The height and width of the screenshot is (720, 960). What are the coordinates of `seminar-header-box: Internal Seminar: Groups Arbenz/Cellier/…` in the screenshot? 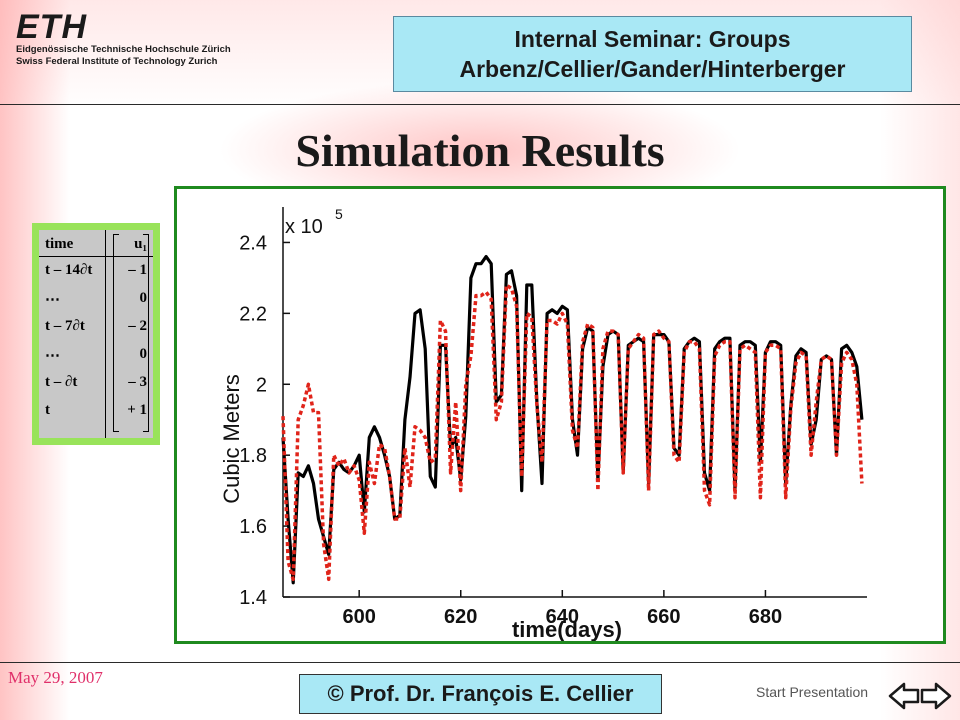 It's located at (652, 54).